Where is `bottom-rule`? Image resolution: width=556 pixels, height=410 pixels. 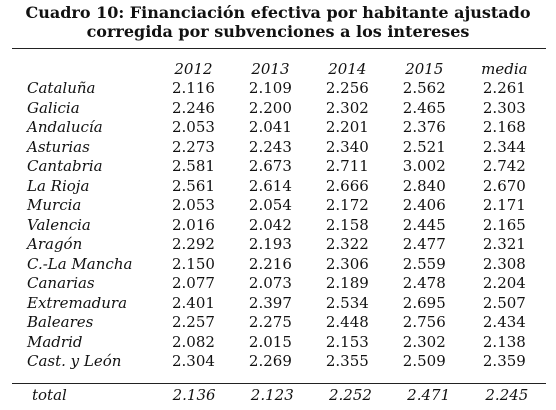
bottom-rule is located at coordinates (279, 383).